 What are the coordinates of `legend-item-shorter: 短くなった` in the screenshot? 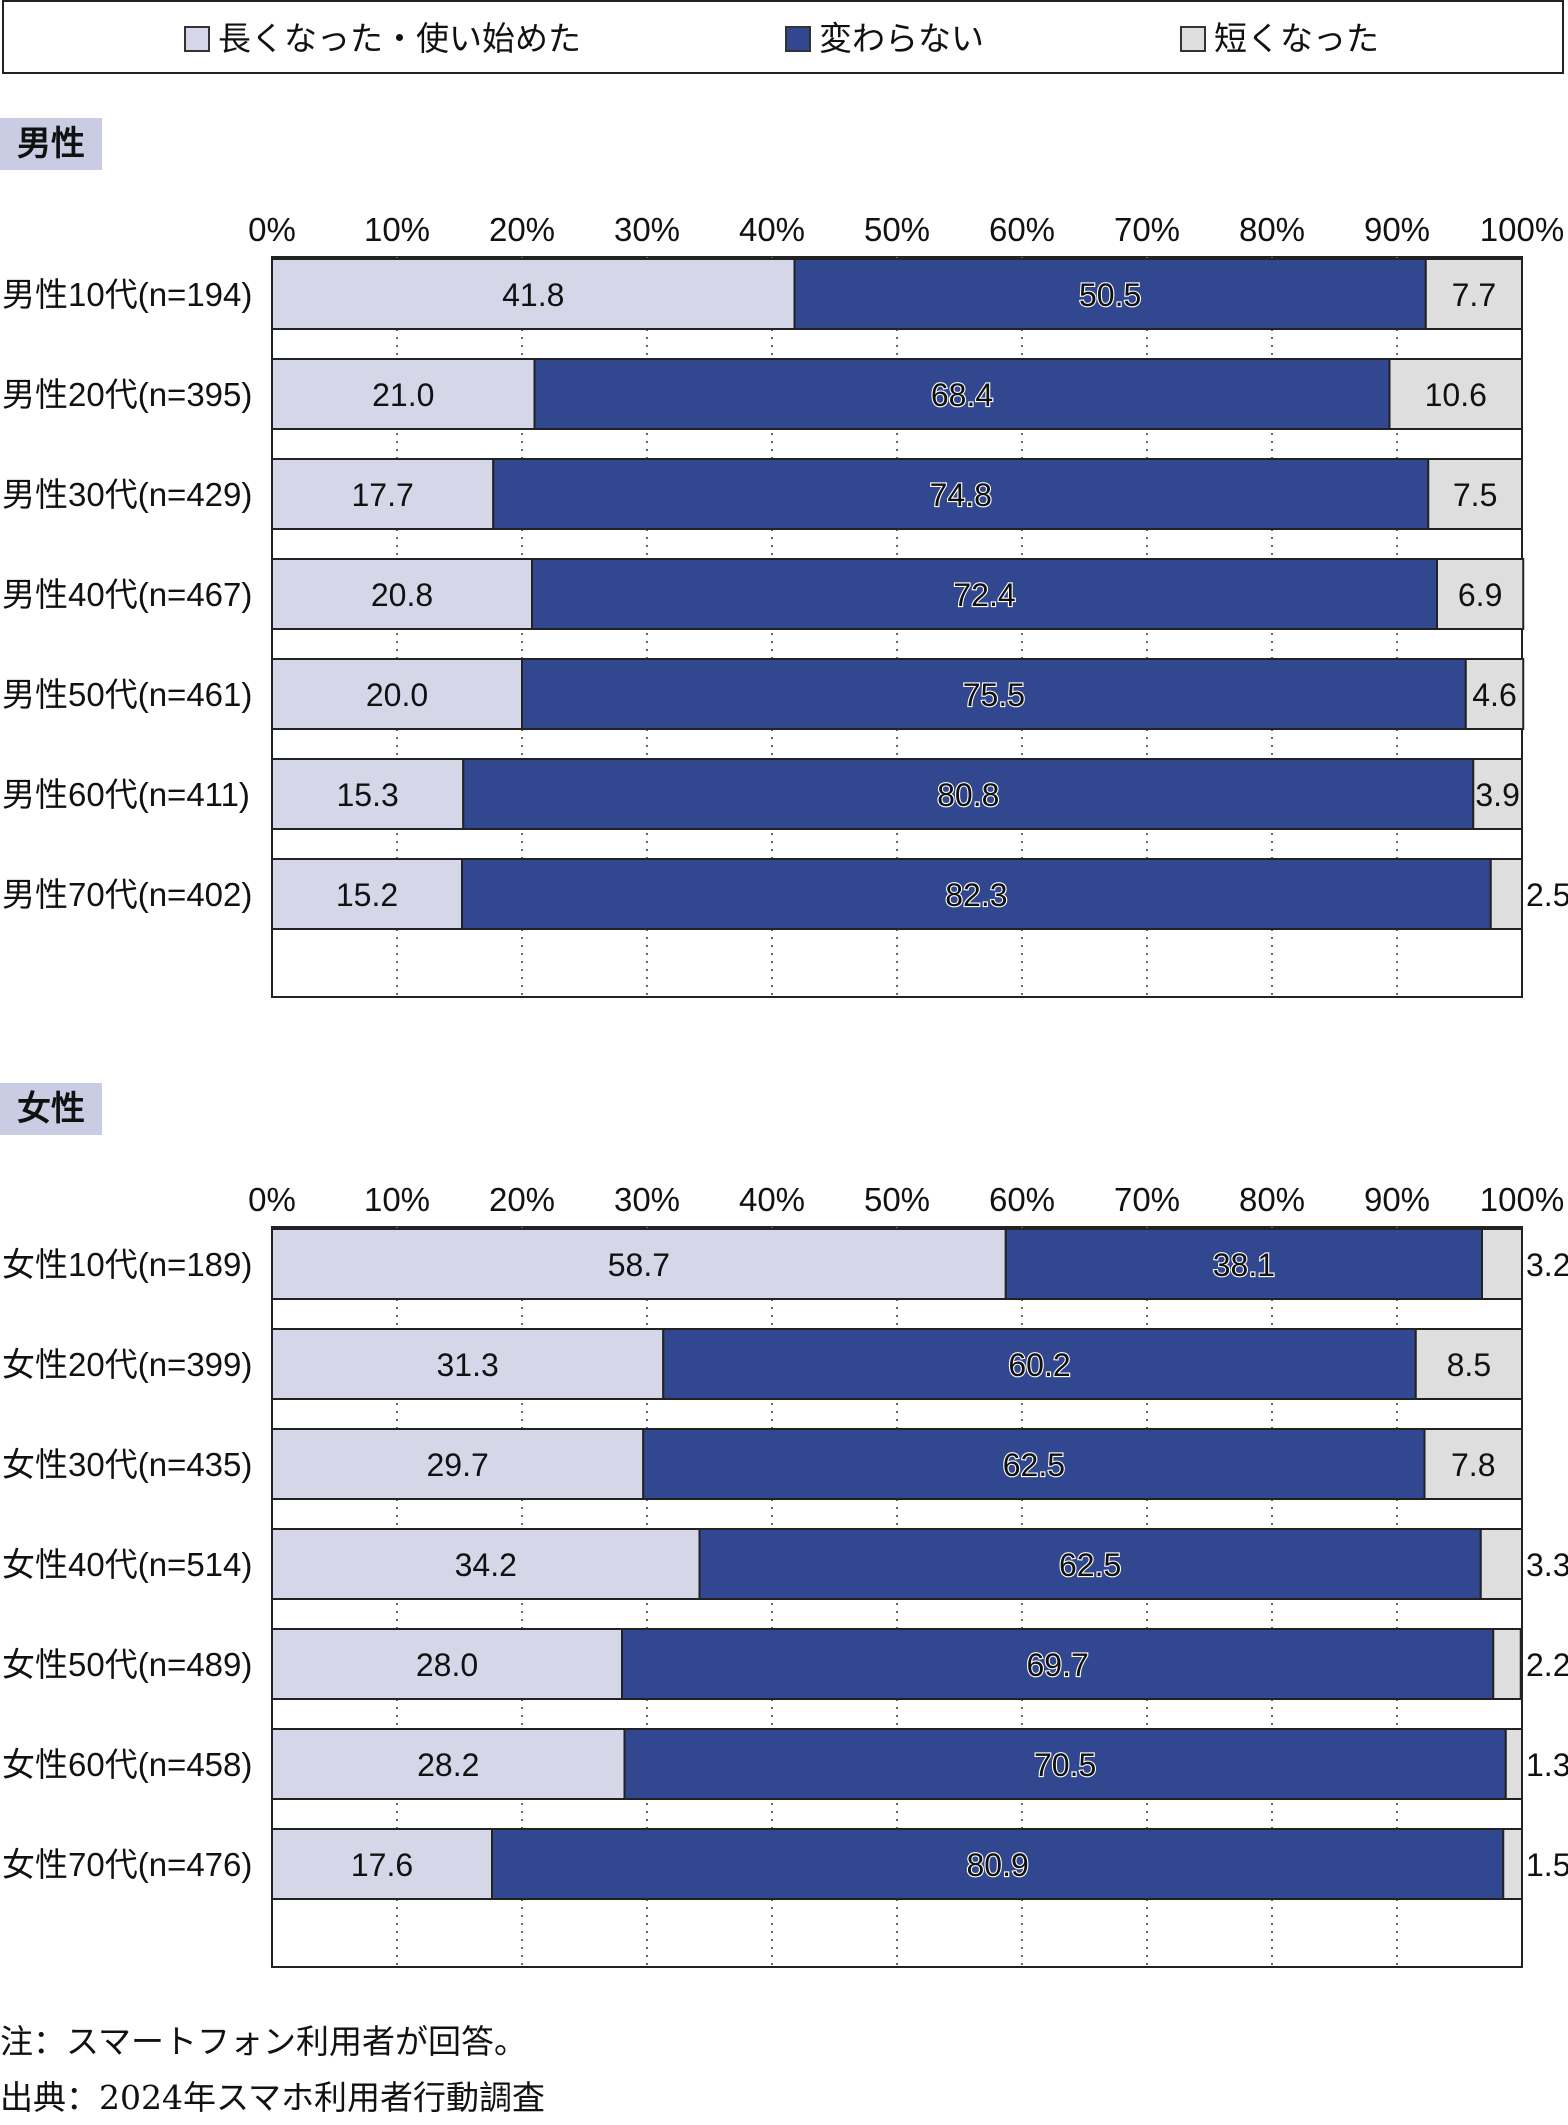 It's located at (1279, 39).